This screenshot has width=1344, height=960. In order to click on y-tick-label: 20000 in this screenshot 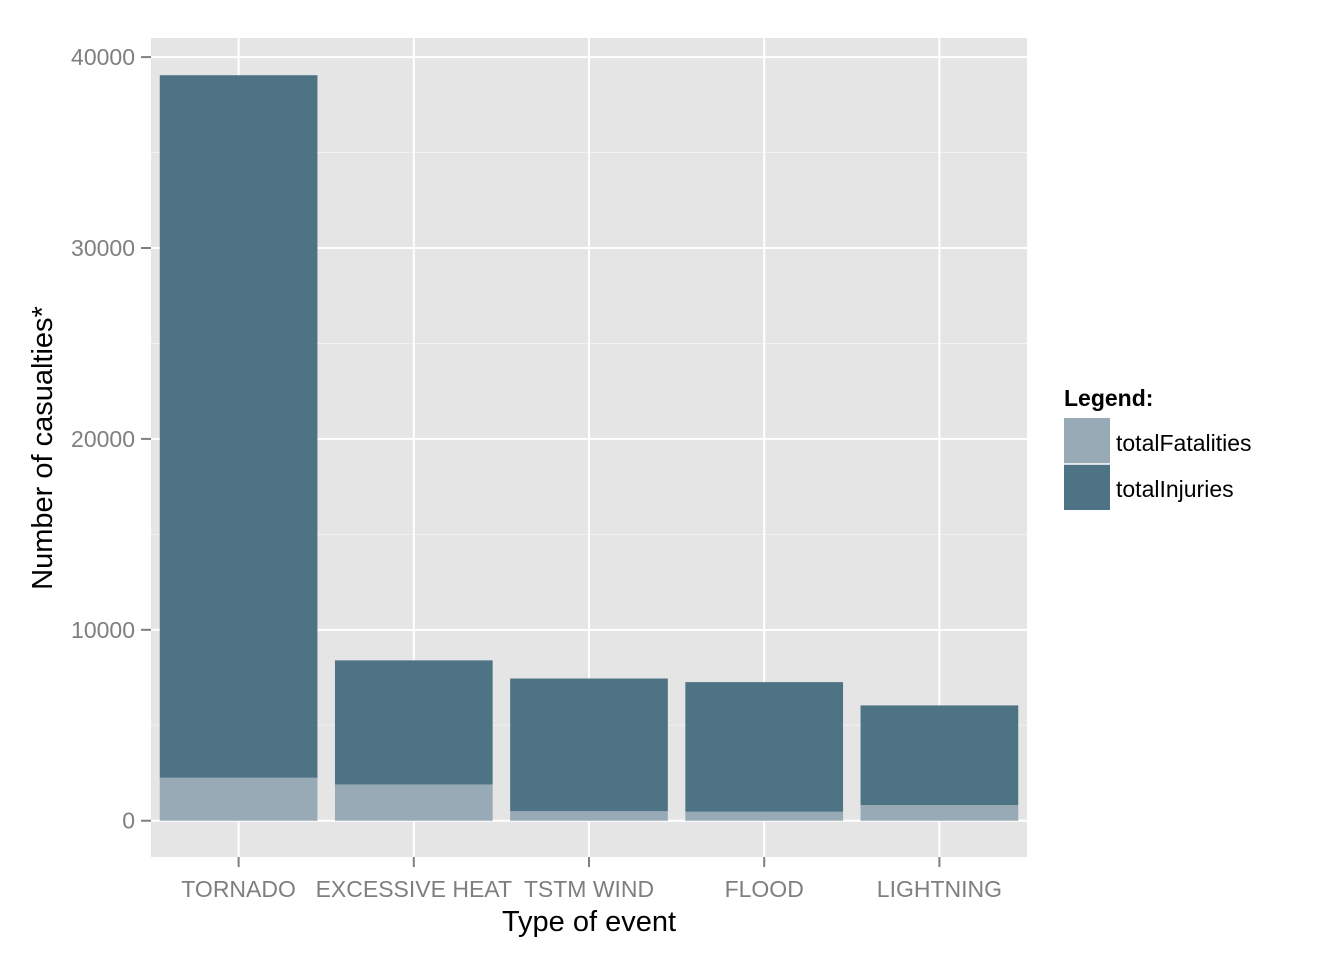, I will do `click(103, 439)`.